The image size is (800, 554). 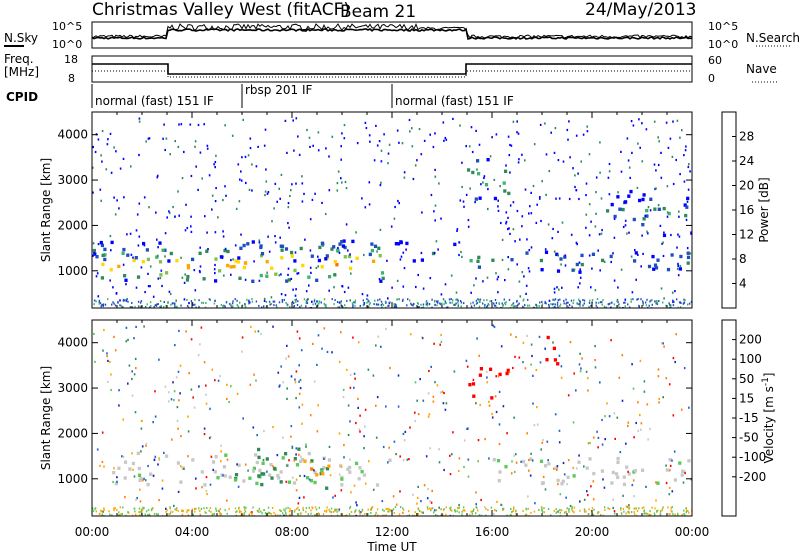 What do you see at coordinates (592, 532) in the screenshot?
I see `time-tick-label: 20:00` at bounding box center [592, 532].